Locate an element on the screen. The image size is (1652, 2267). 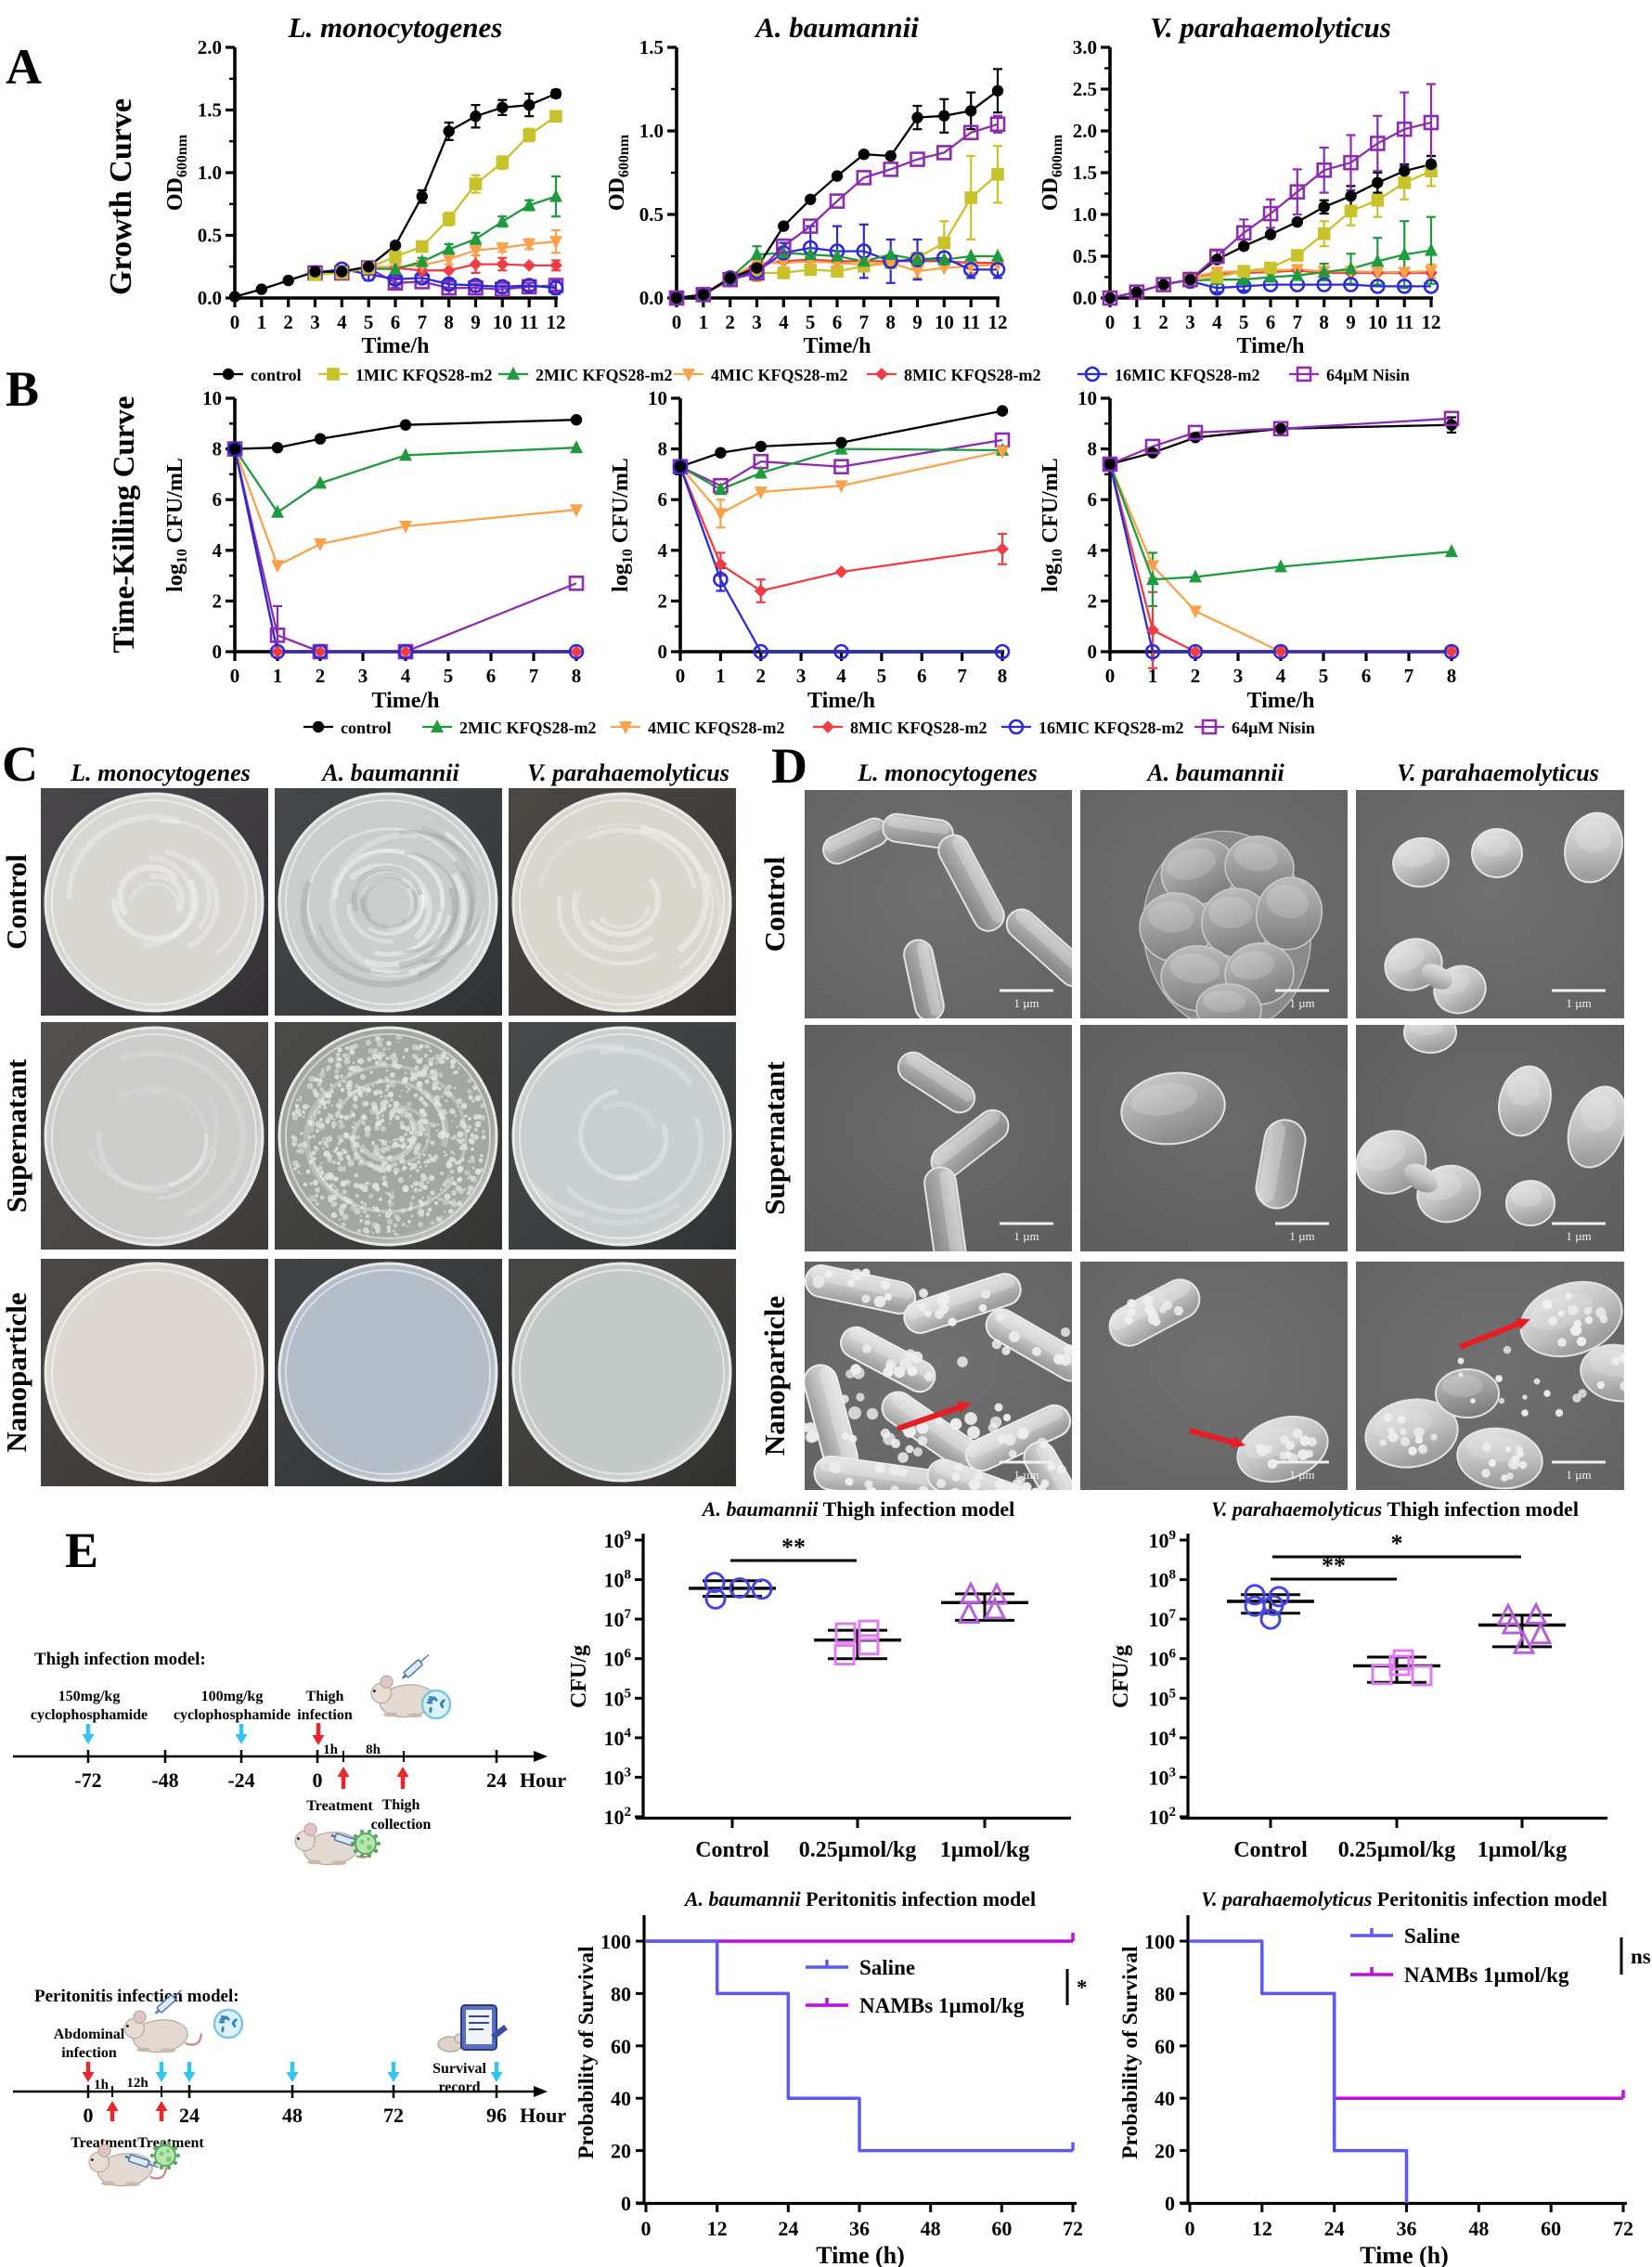
svg-text: Survival is located at coordinates (459, 2069).